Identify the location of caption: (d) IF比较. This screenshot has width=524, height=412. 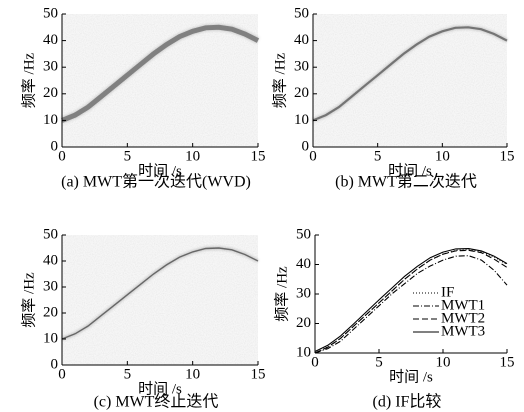
(407, 402).